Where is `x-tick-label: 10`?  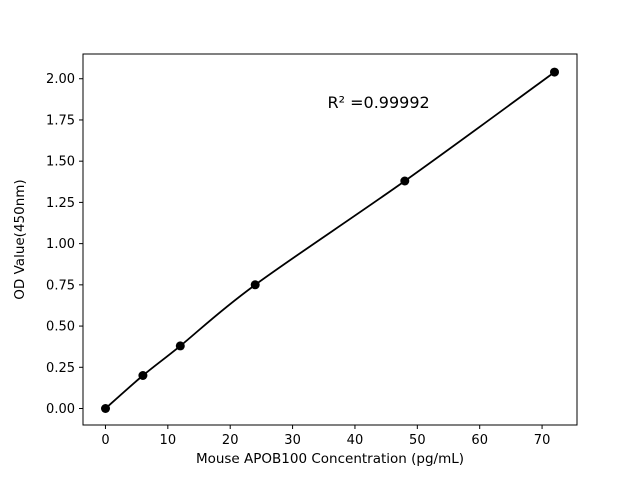
x-tick-label: 10 is located at coordinates (168, 440).